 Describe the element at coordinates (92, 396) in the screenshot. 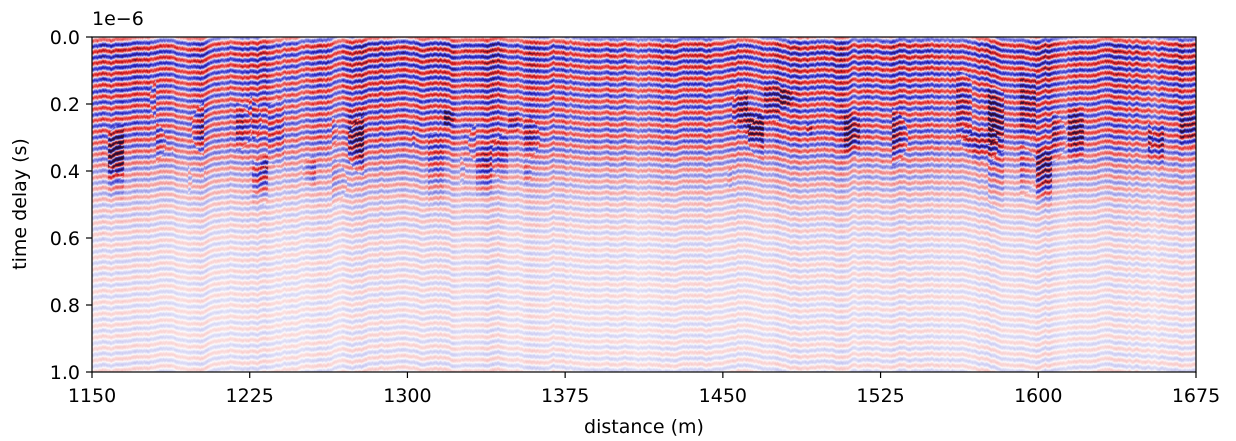

I see `x-tick-label: 1150` at that location.